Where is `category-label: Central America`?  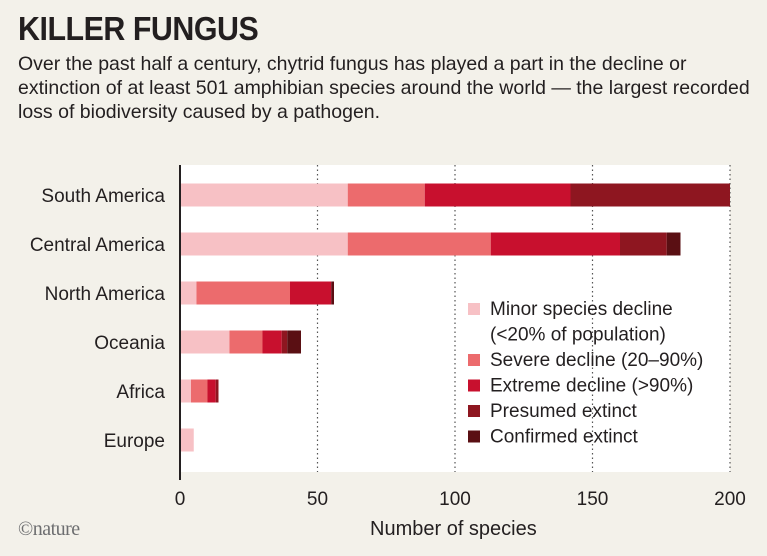
category-label: Central America is located at coordinates (98, 245).